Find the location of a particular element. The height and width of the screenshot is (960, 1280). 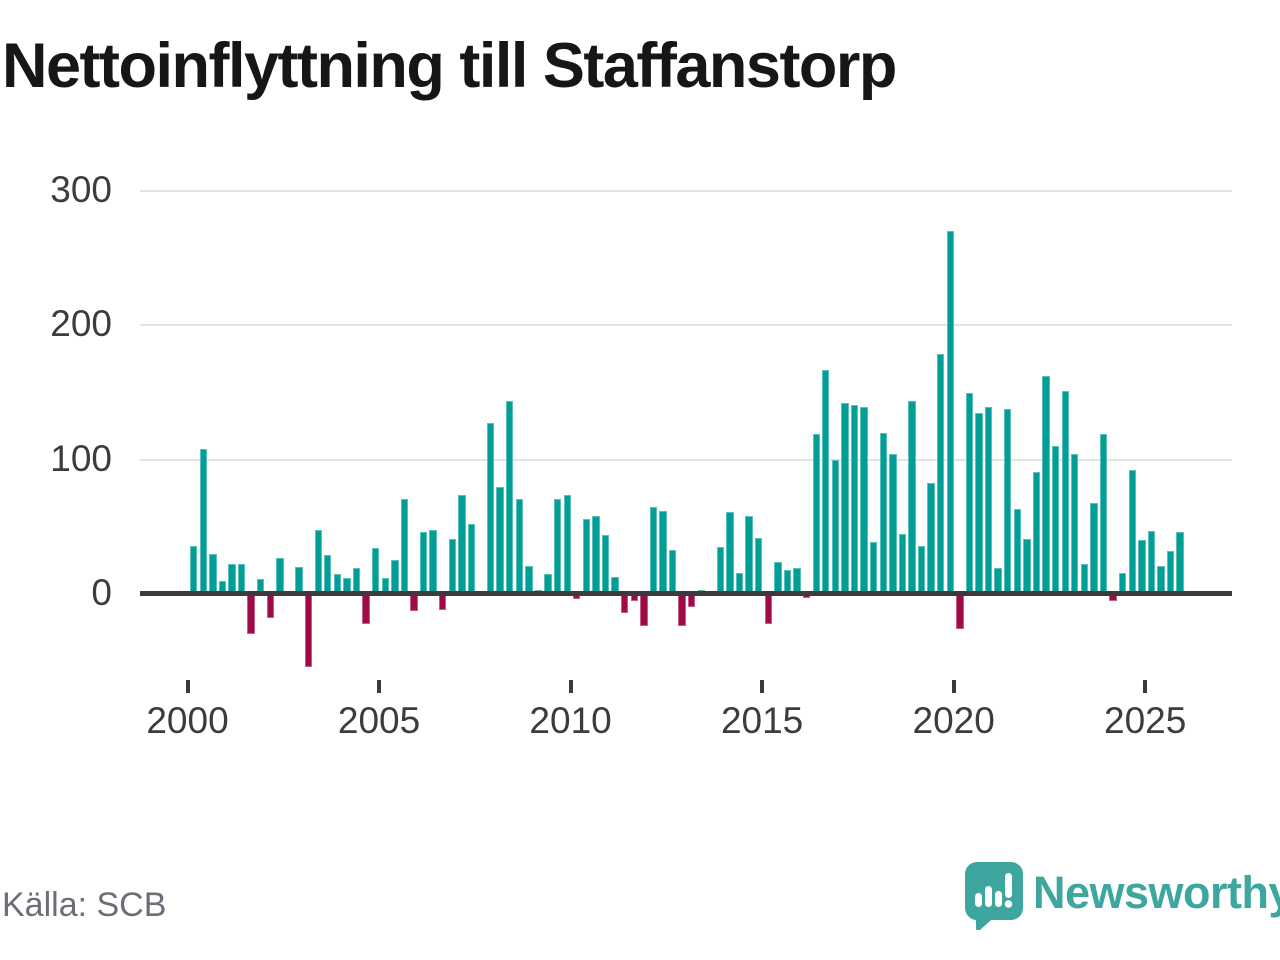

bar-2000-q61 is located at coordinates (778, 577).